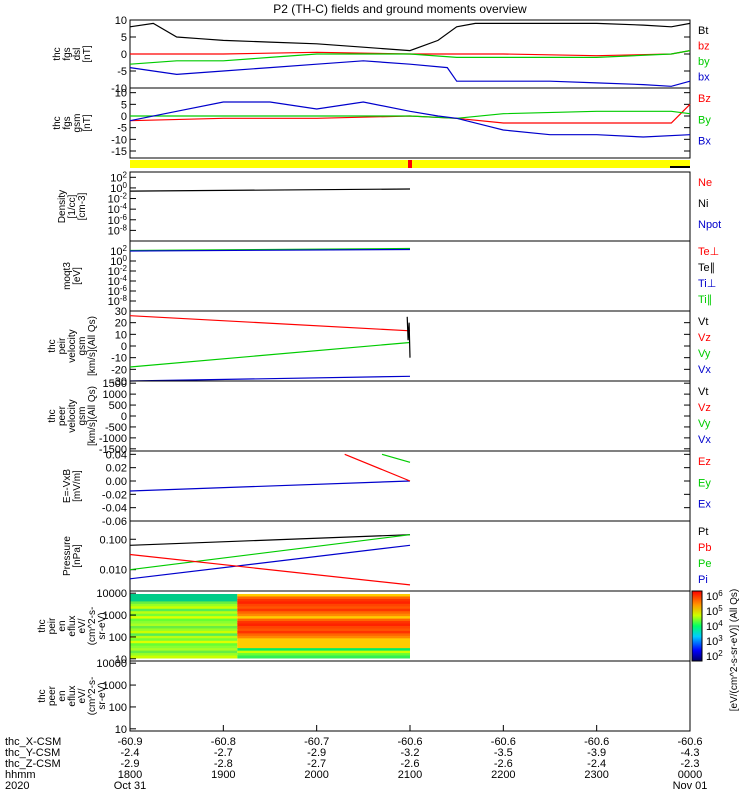  Describe the element at coordinates (116, 469) in the screenshot. I see `y-tick-label: 0.02` at that location.